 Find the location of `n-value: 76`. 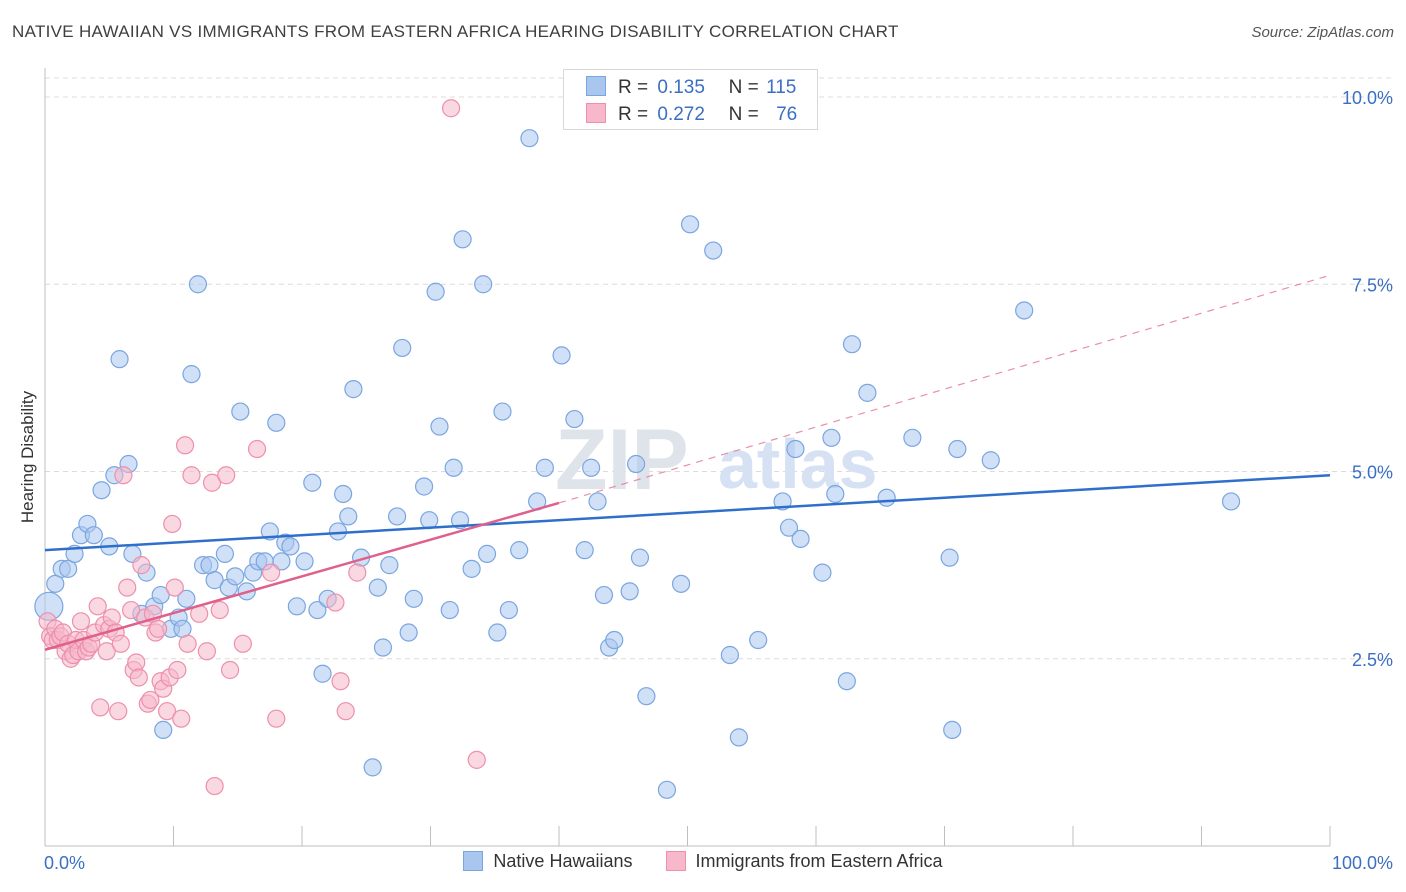

n-value: 76 is located at coordinates (787, 114).